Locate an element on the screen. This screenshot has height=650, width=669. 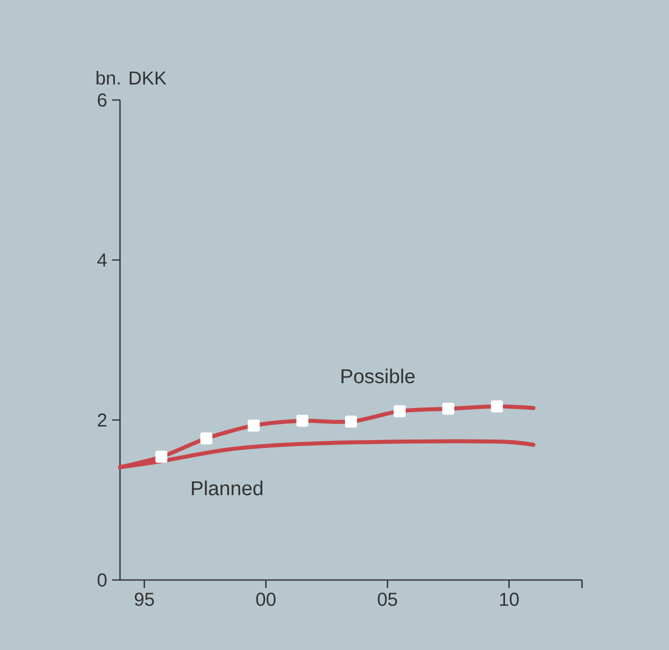
x-tick-label: 10 is located at coordinates (509, 599).